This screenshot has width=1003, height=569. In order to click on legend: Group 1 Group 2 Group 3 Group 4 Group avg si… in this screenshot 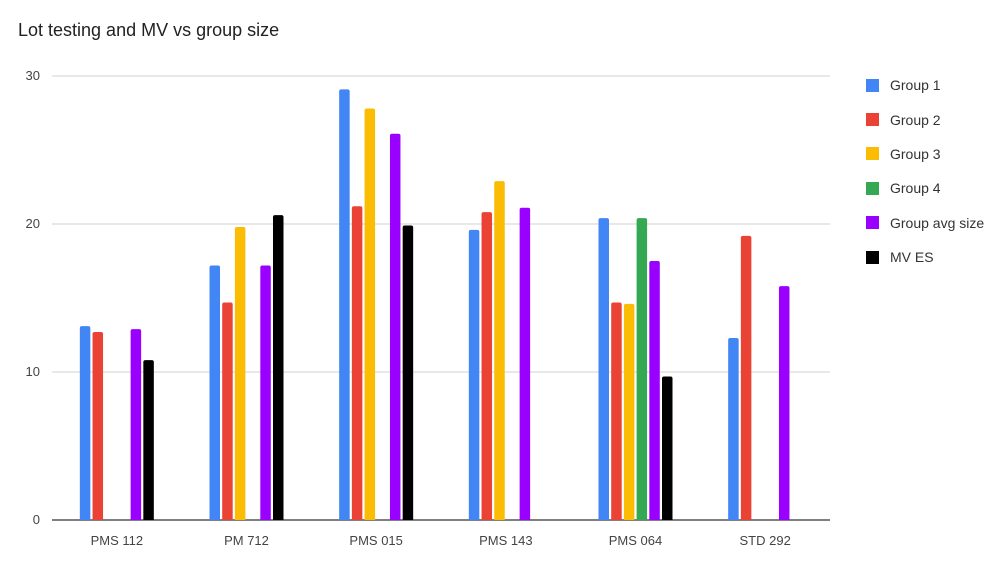, I will do `click(925, 171)`.